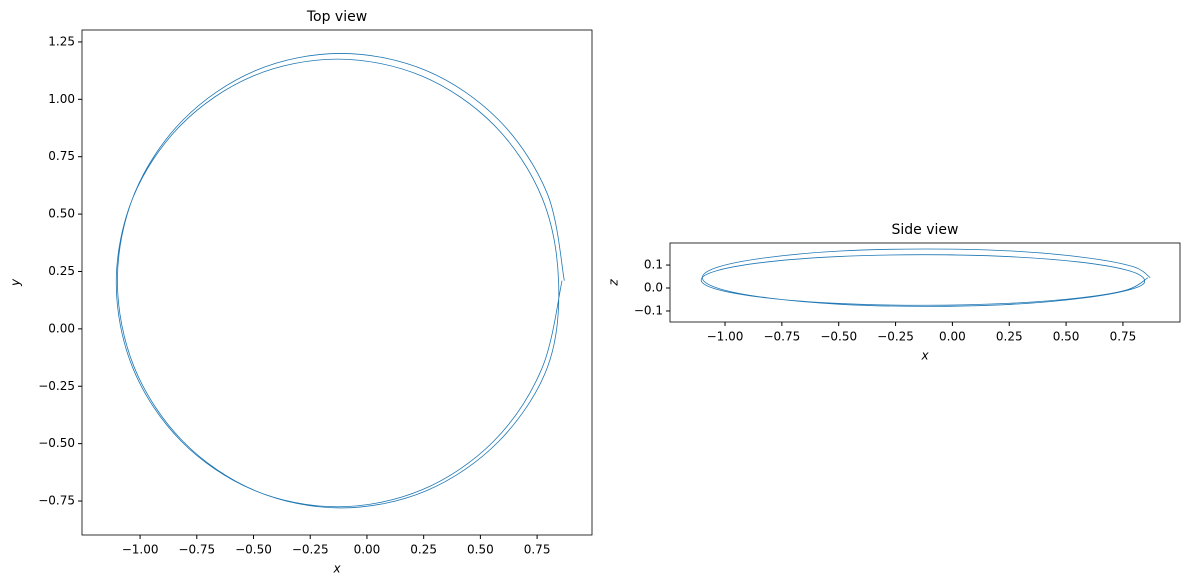 The height and width of the screenshot is (588, 1190). I want to click on y-tick-label: −0.25, so click(56, 386).